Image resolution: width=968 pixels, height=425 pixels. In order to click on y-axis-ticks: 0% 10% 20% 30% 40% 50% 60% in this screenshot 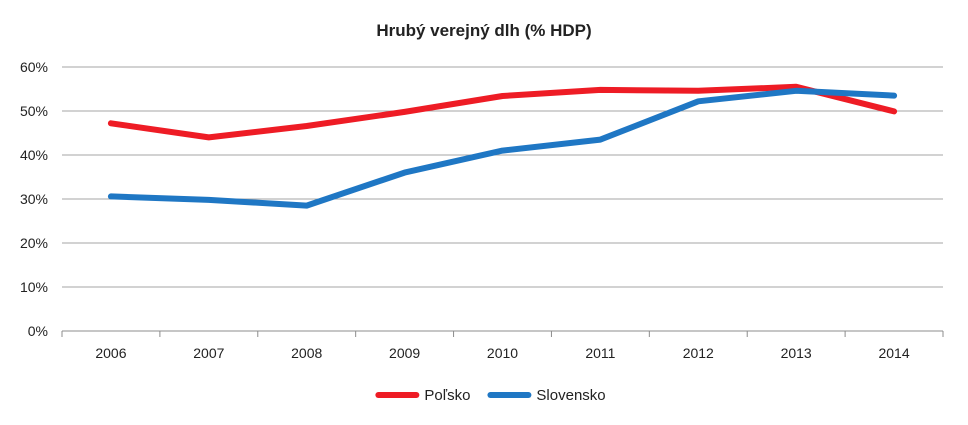, I will do `click(34, 199)`.